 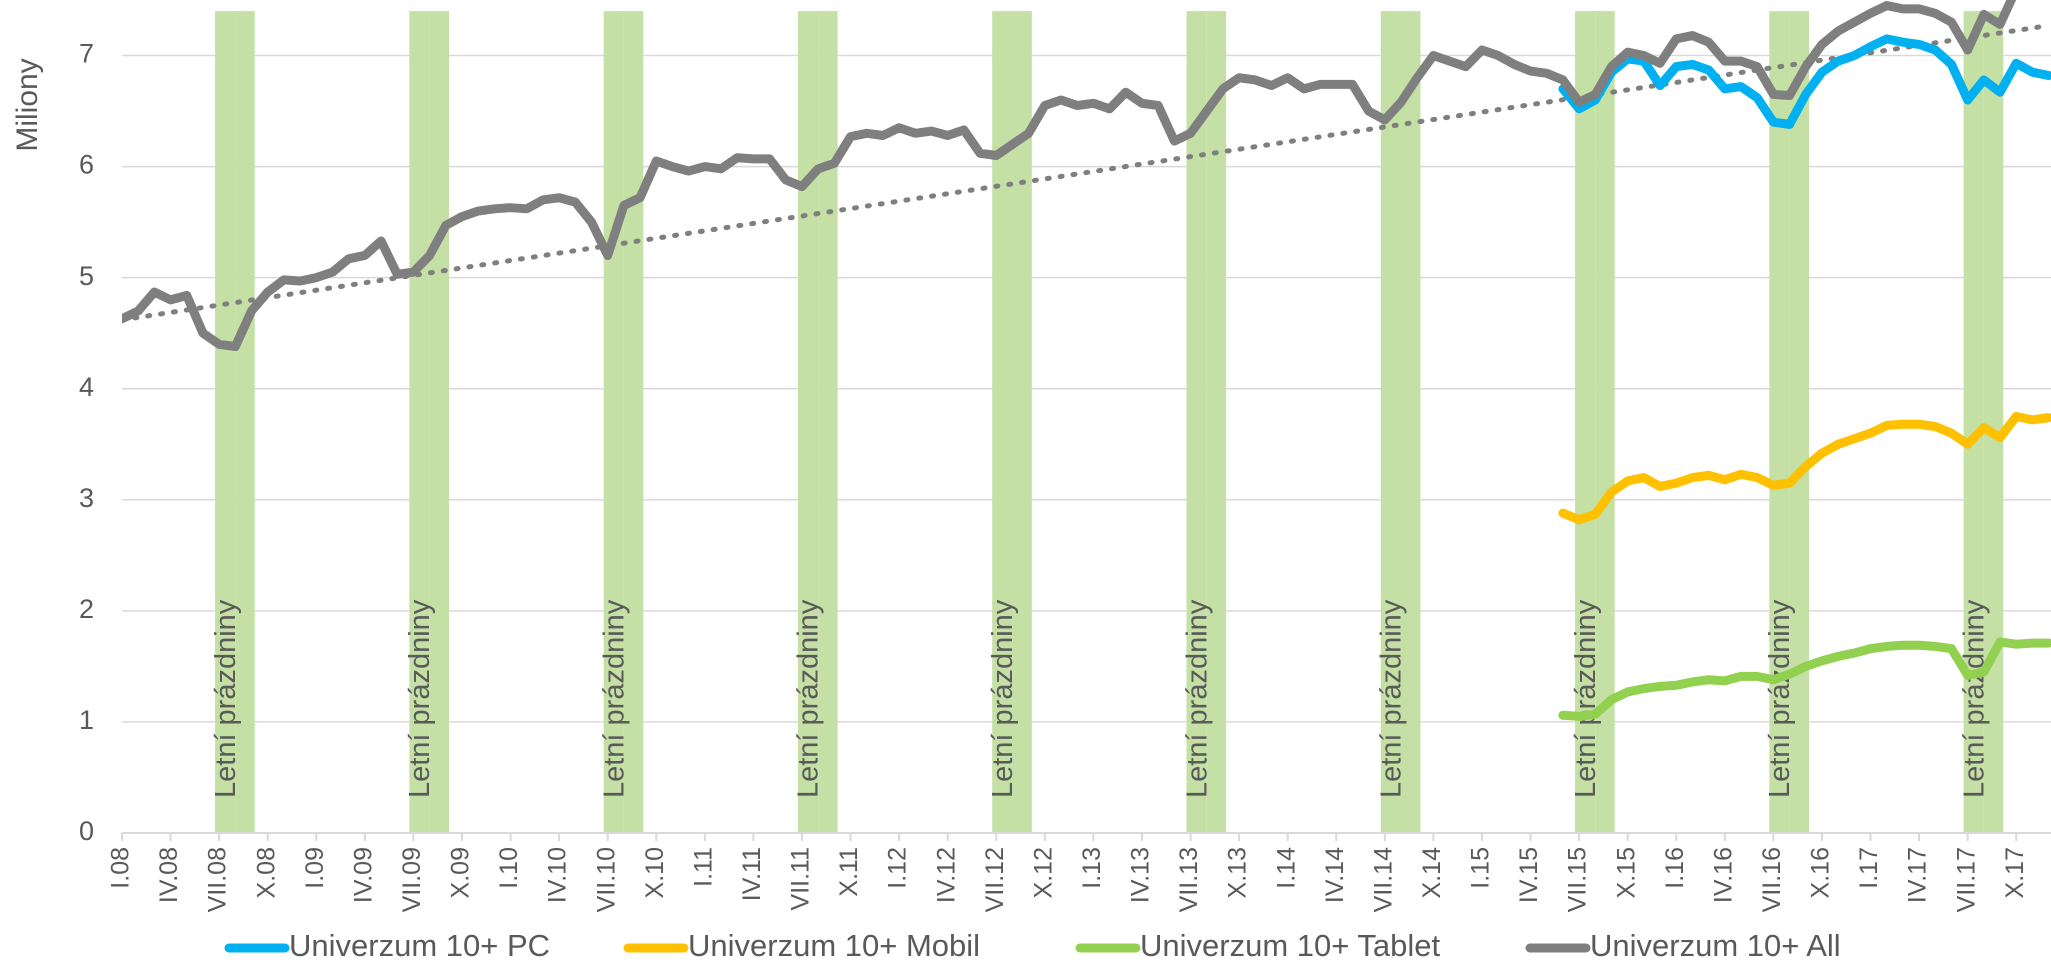 I want to click on x-tick-label: I.13, so click(x=1092, y=868).